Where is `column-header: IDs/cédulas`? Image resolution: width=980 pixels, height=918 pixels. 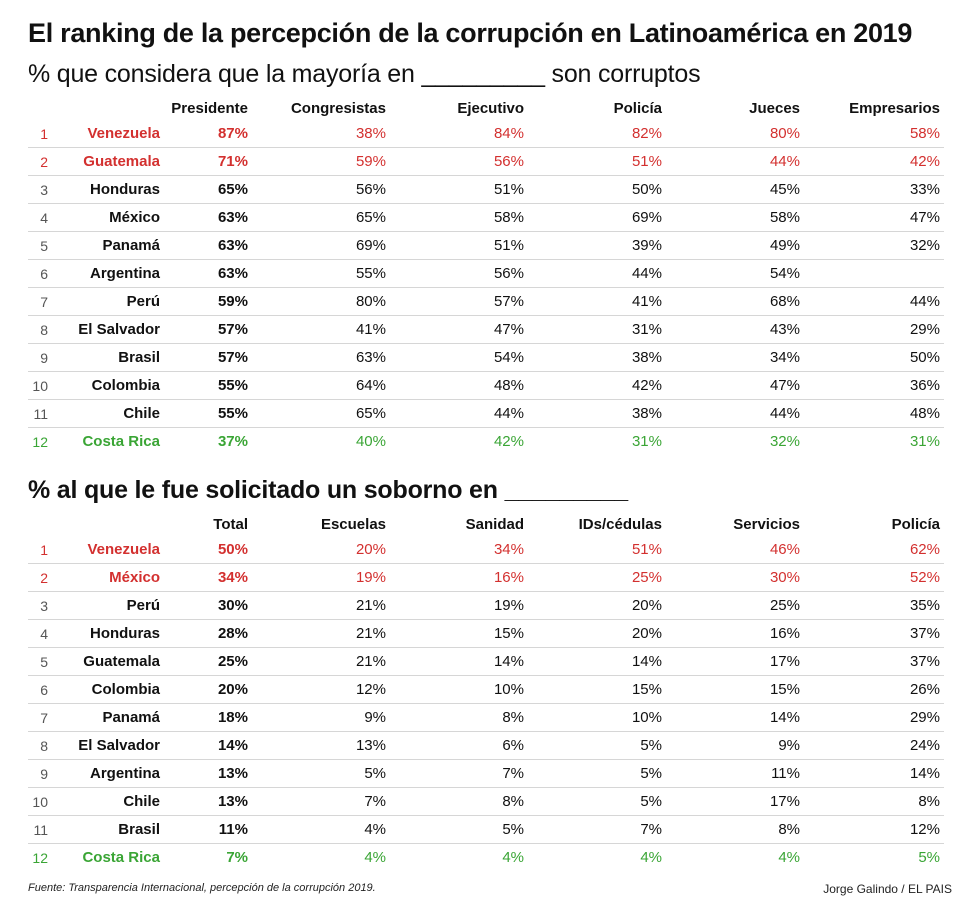 column-header: IDs/cédulas is located at coordinates (620, 524).